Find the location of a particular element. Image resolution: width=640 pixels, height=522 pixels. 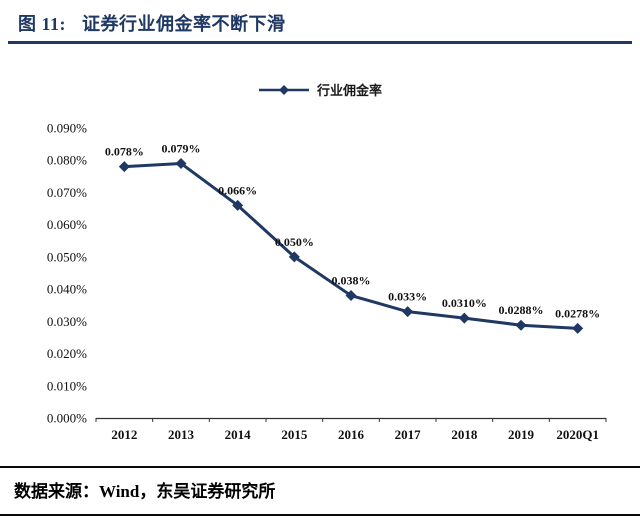

footer-divider-top is located at coordinates (320, 467).